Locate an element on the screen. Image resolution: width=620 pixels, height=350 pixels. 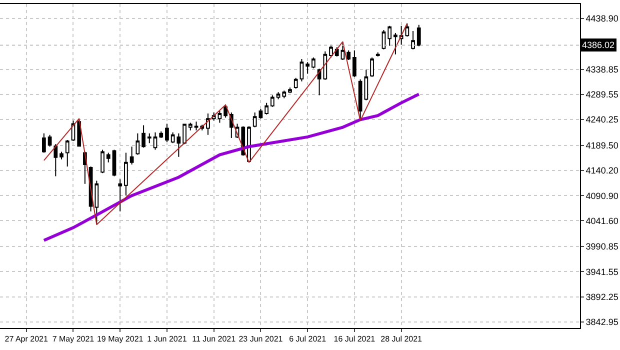
ref-line-label: 4386.02 is located at coordinates (598, 45).